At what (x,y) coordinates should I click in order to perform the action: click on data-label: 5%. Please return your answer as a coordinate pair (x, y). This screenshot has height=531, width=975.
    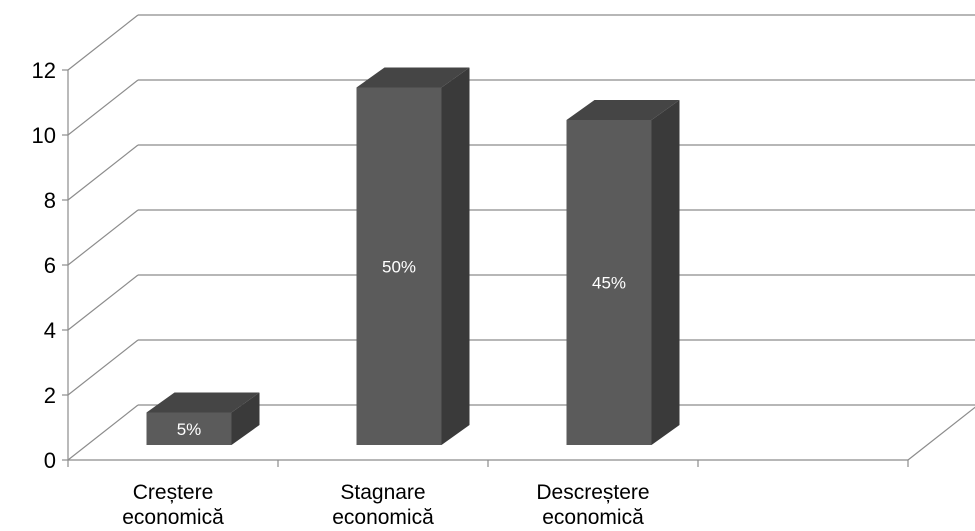
    Looking at the image, I should click on (189, 429).